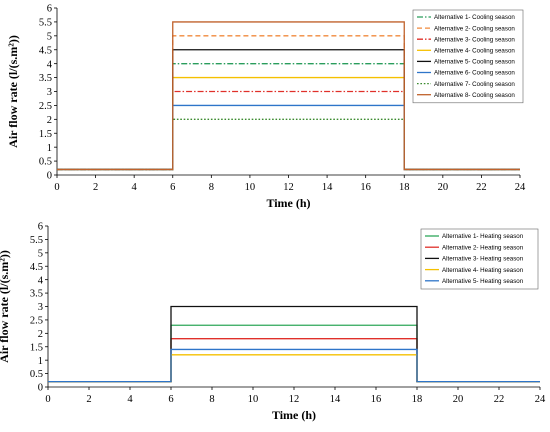  I want to click on legend-entry-label: Alternative 3- Cooling season, so click(474, 39).